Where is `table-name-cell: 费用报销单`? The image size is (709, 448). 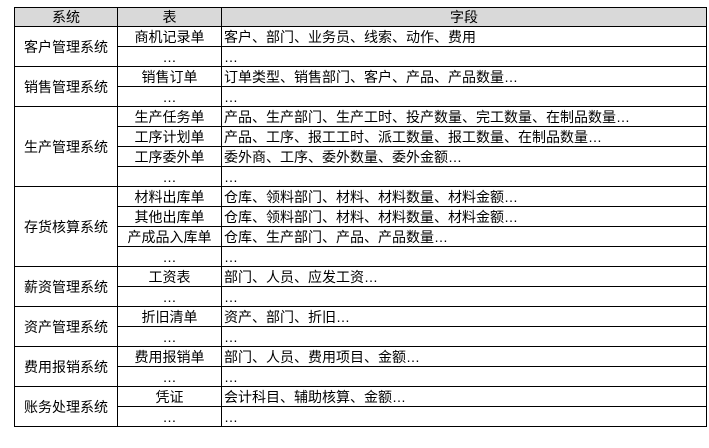
table-name-cell: 费用报销单 is located at coordinates (169, 357).